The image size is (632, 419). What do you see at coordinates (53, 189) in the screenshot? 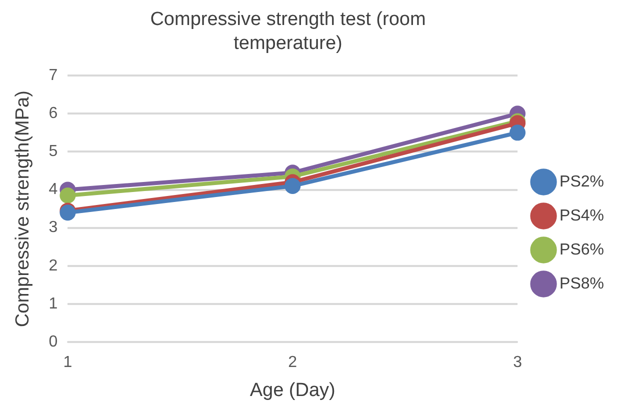
I see `y-tick-label: 4` at bounding box center [53, 189].